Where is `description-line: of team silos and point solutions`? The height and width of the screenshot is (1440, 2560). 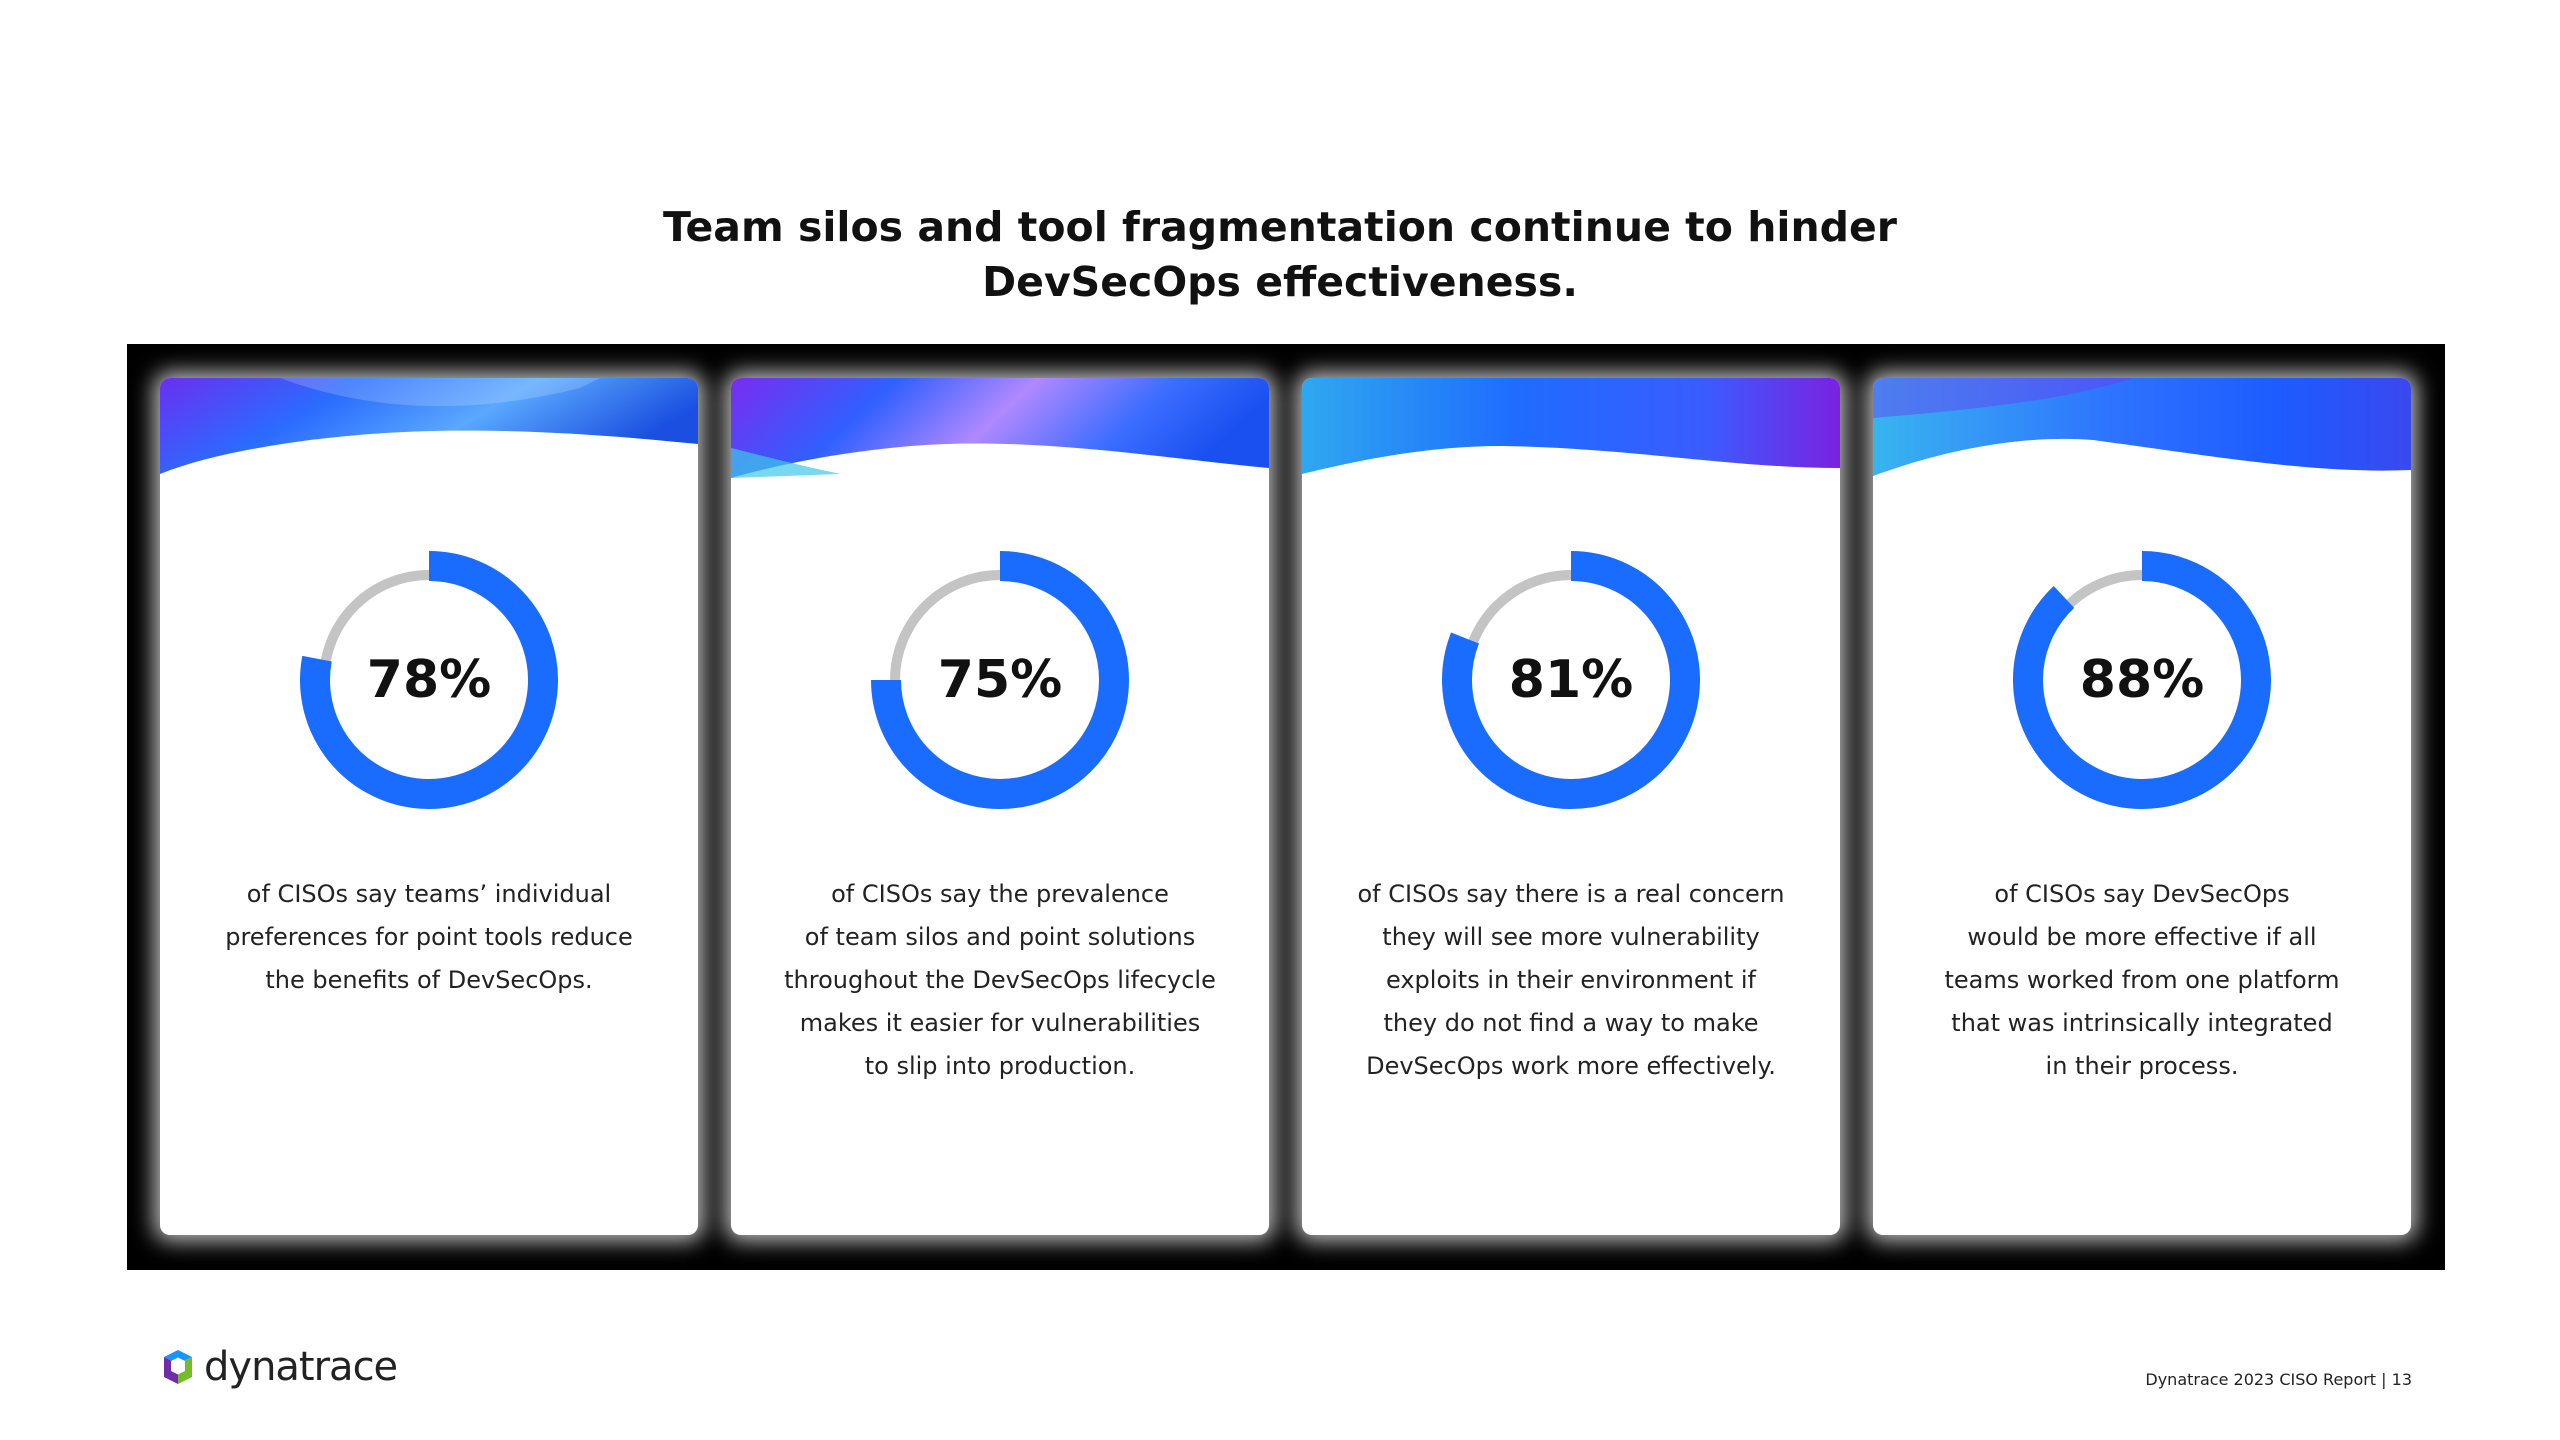 description-line: of team silos and point solutions is located at coordinates (1000, 937).